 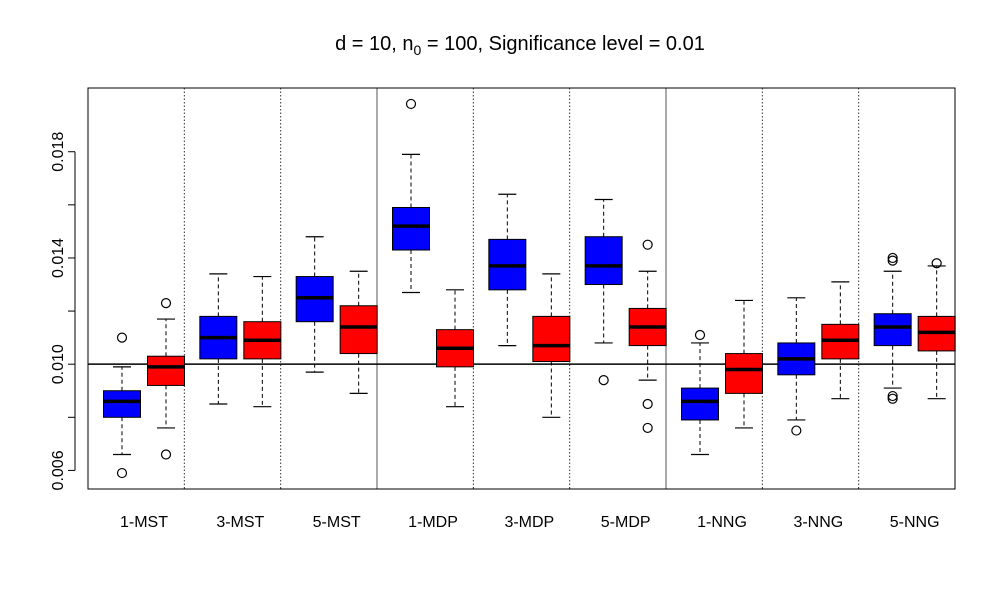 What do you see at coordinates (915, 522) in the screenshot?
I see `x-tick-label: 5-NNG` at bounding box center [915, 522].